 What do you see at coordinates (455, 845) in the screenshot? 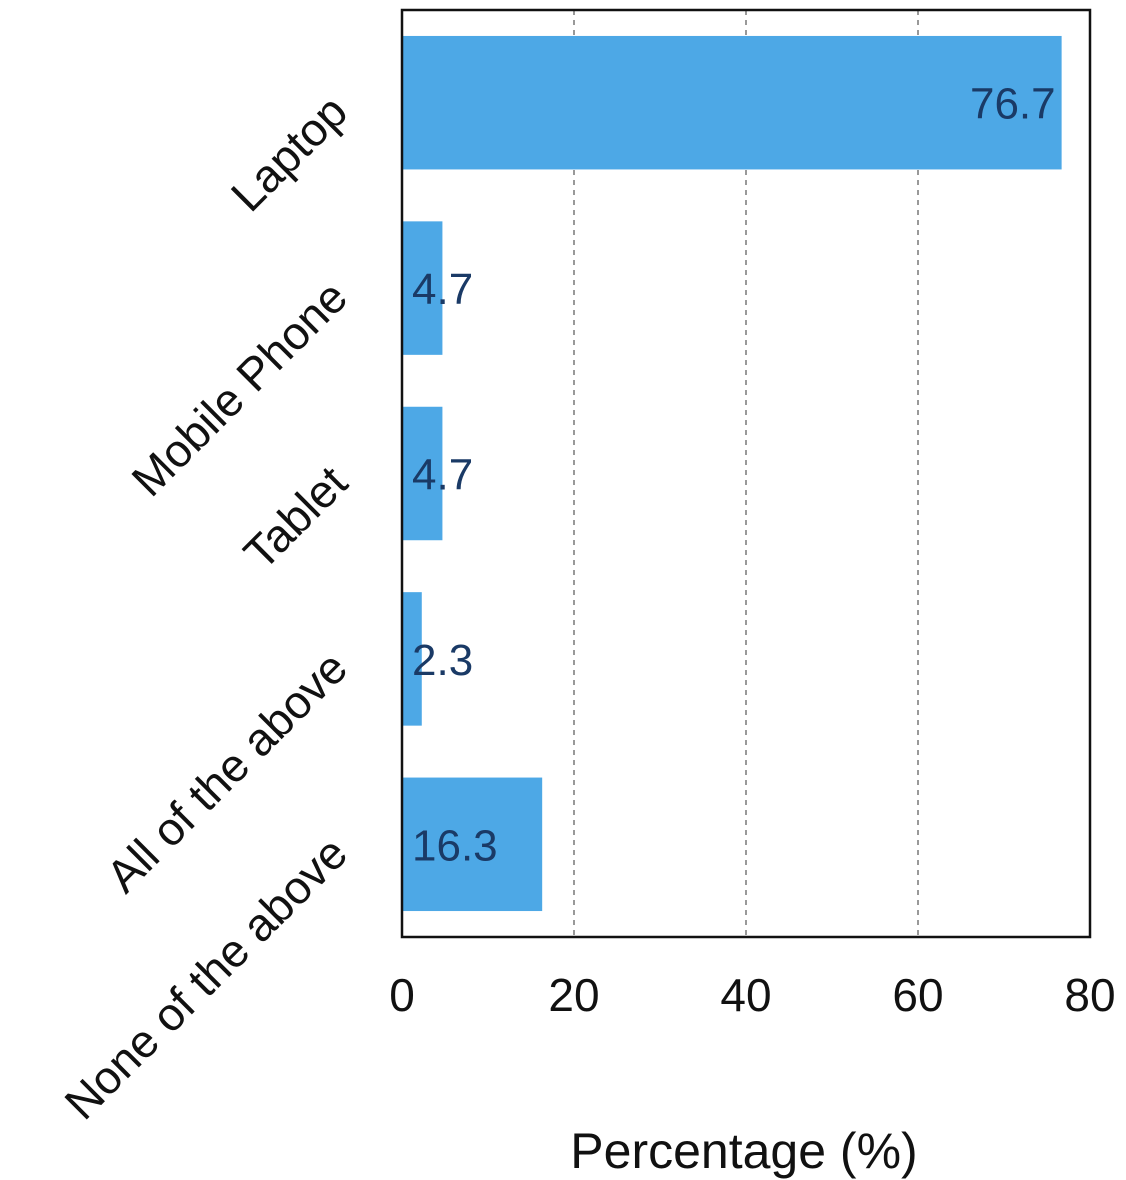
I see `data-label: 16.3` at bounding box center [455, 845].